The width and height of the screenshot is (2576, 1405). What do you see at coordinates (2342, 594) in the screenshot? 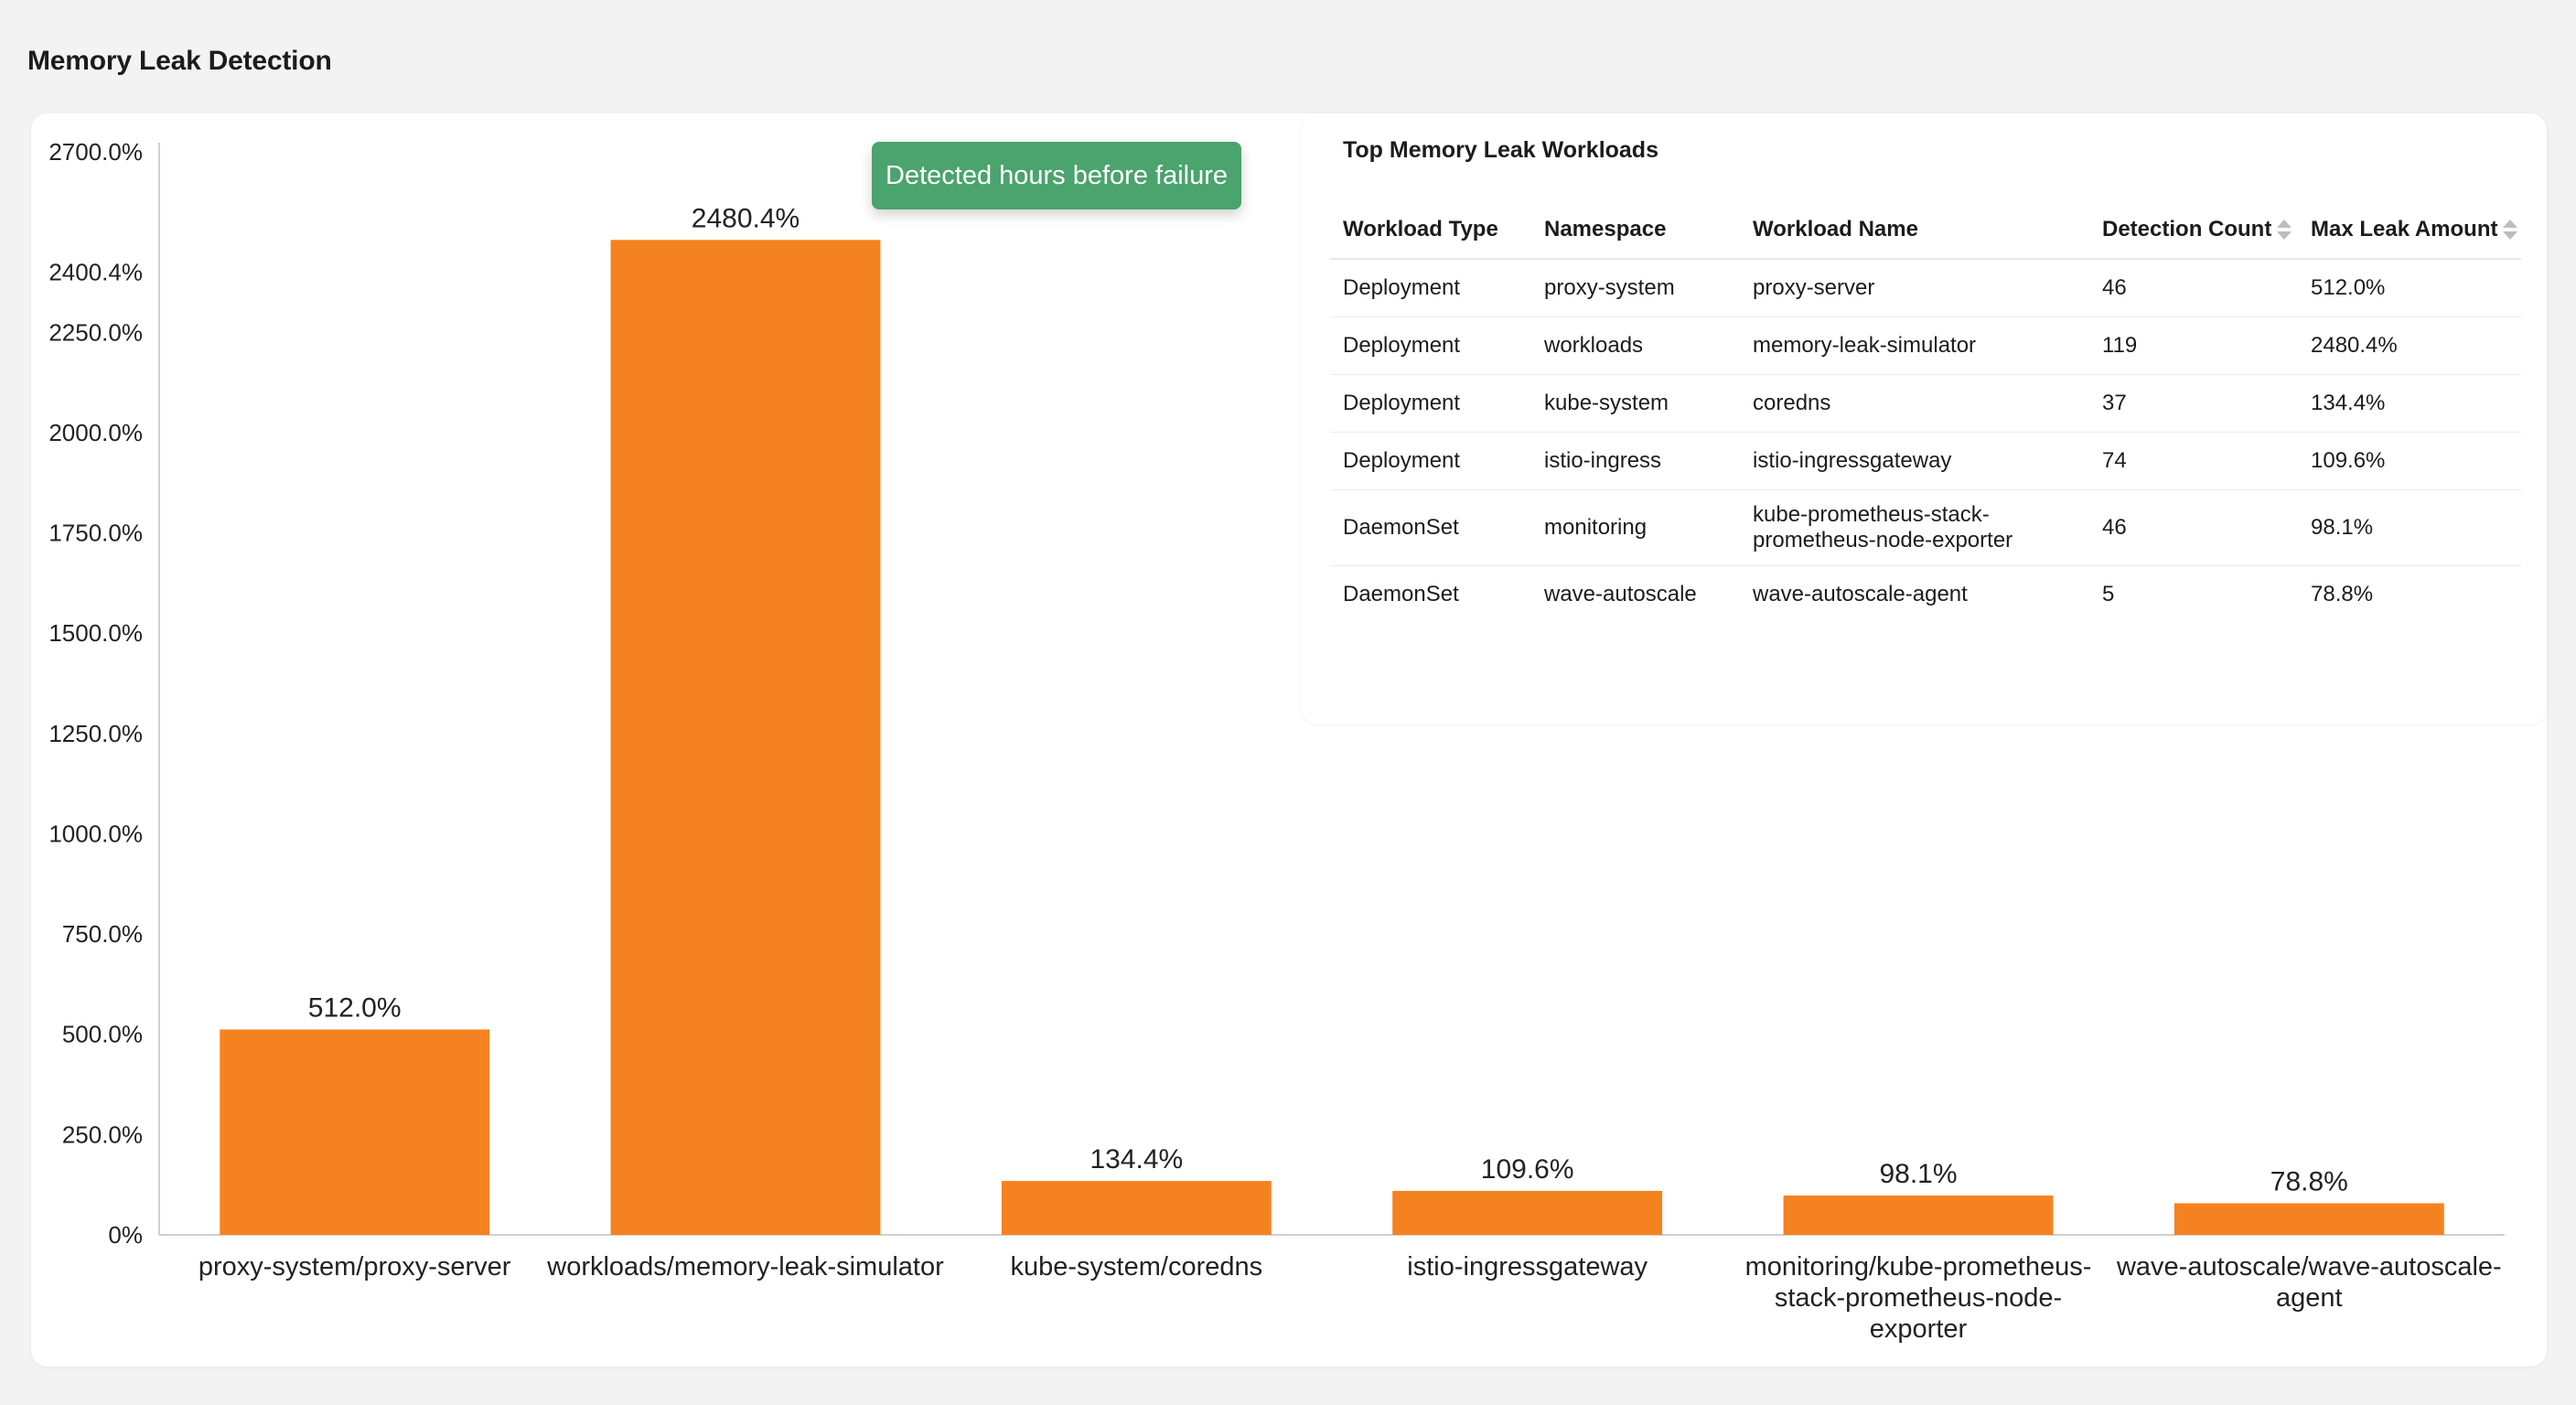
I see `cell-max-leak-amount: 78.8%` at bounding box center [2342, 594].